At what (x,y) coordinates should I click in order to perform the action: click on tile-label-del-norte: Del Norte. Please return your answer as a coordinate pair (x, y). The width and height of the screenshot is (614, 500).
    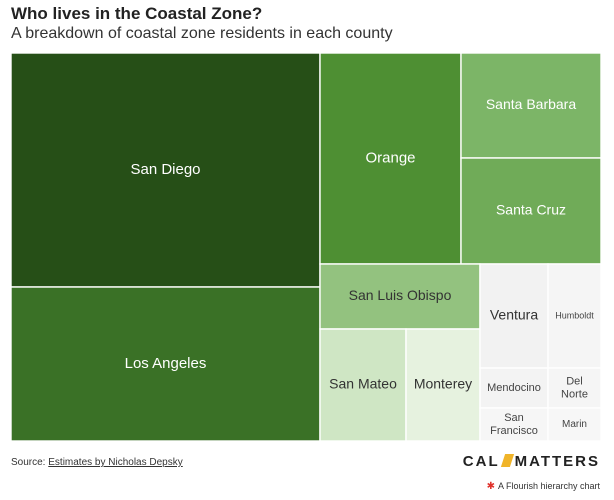
    Looking at the image, I should click on (574, 387).